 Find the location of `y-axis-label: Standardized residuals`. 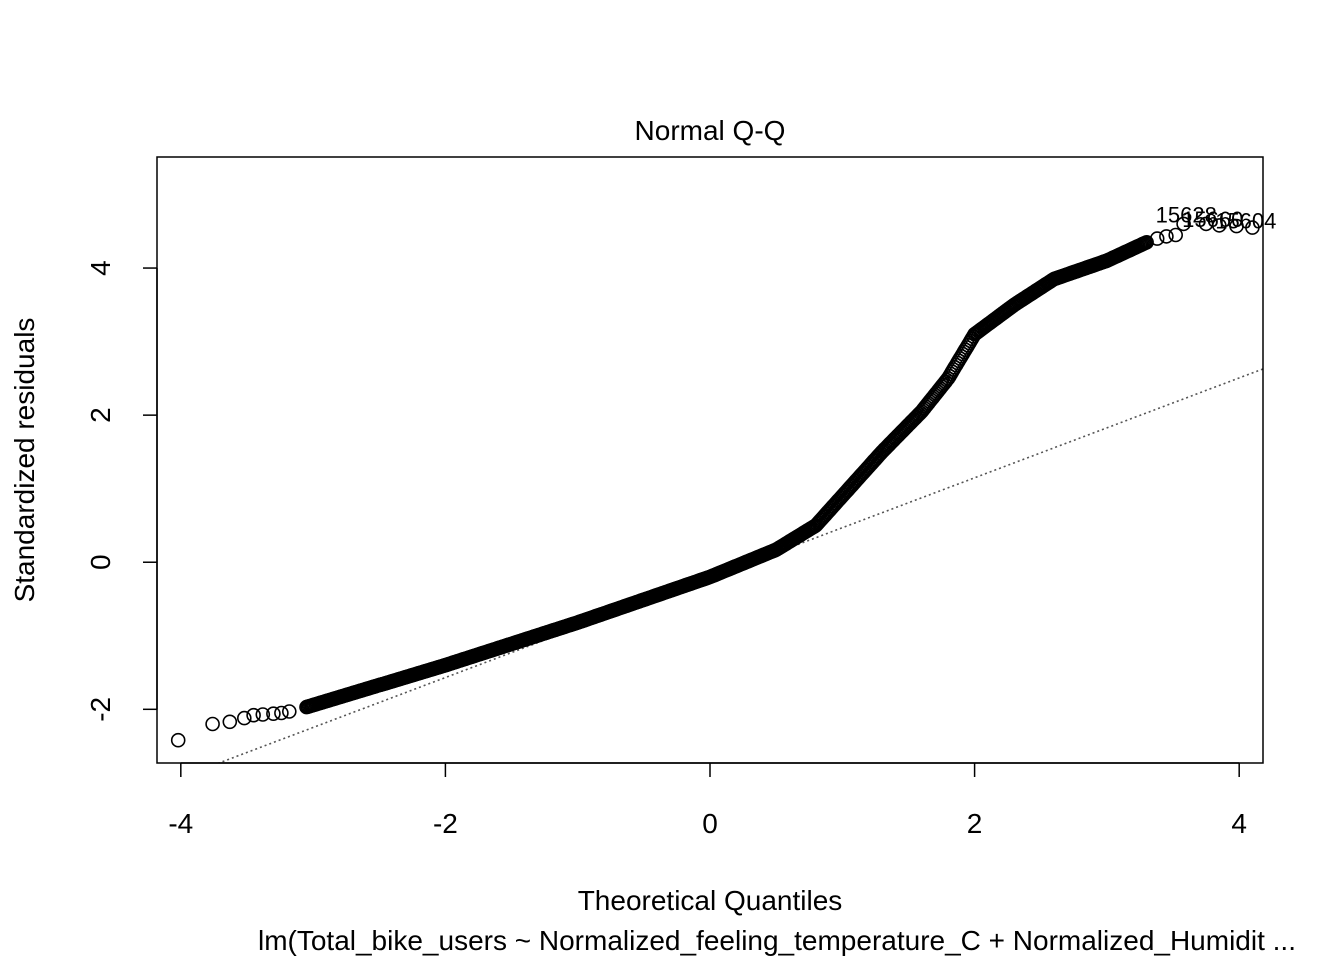

y-axis-label: Standardized residuals is located at coordinates (24, 460).